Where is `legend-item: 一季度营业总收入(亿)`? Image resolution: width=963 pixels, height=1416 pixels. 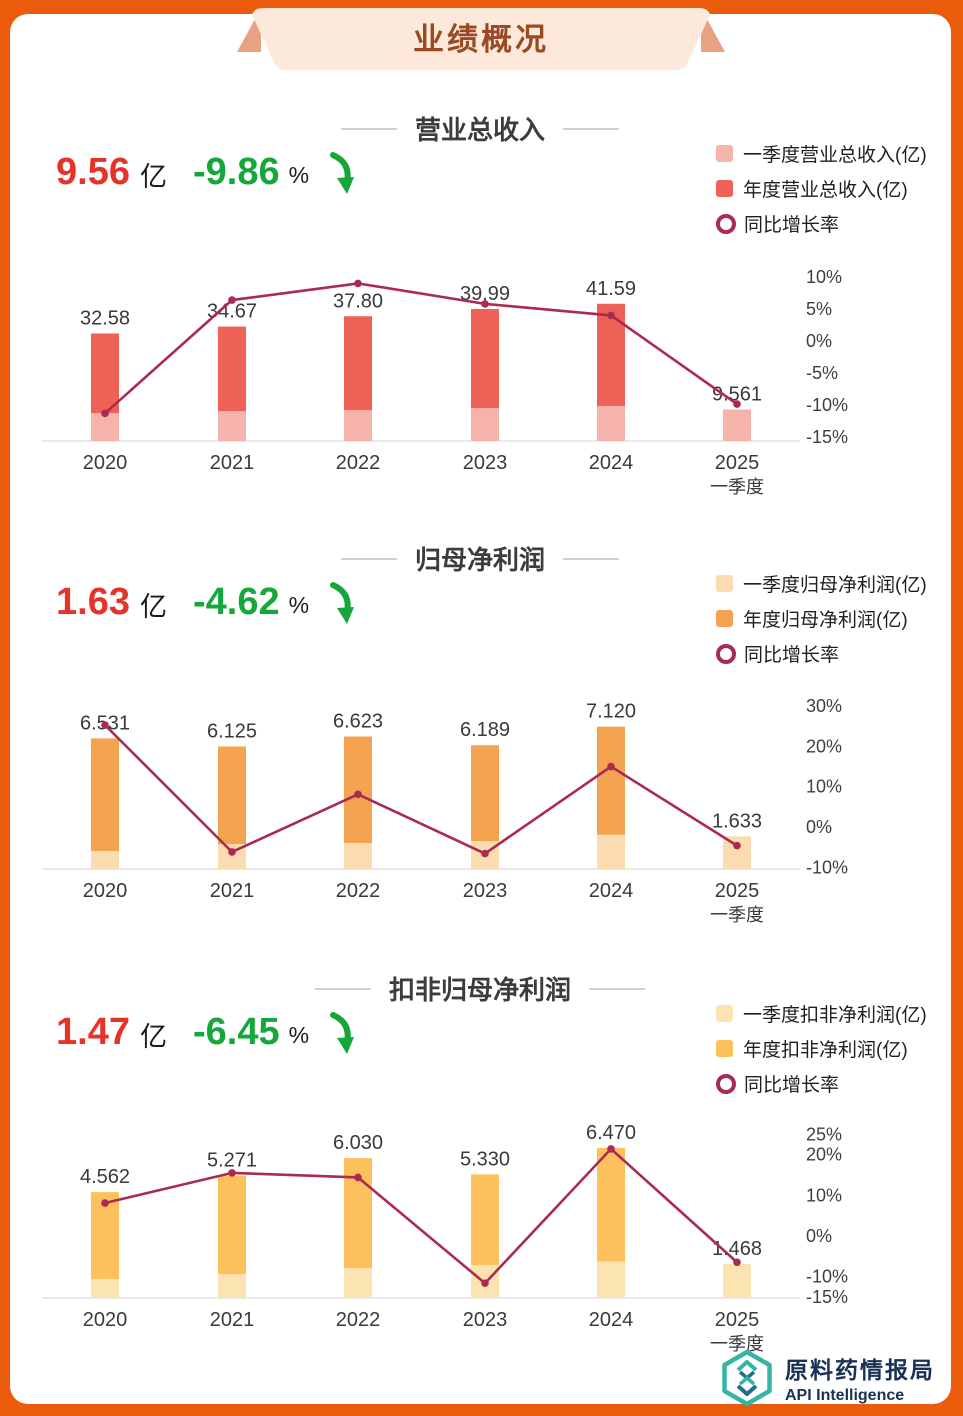 legend-item: 一季度营业总收入(亿) is located at coordinates (836, 153).